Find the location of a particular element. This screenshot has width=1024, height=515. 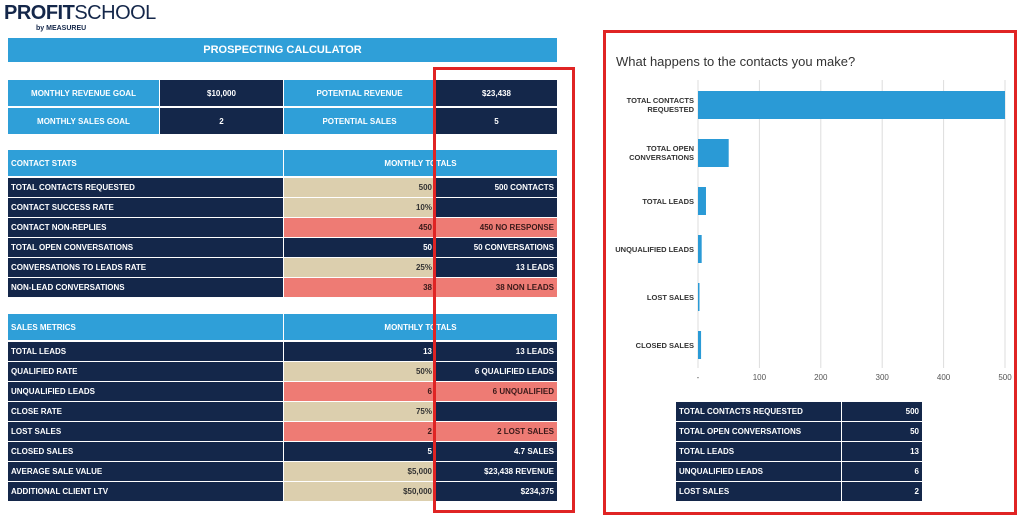

x-tick-label: 100 is located at coordinates (760, 377).